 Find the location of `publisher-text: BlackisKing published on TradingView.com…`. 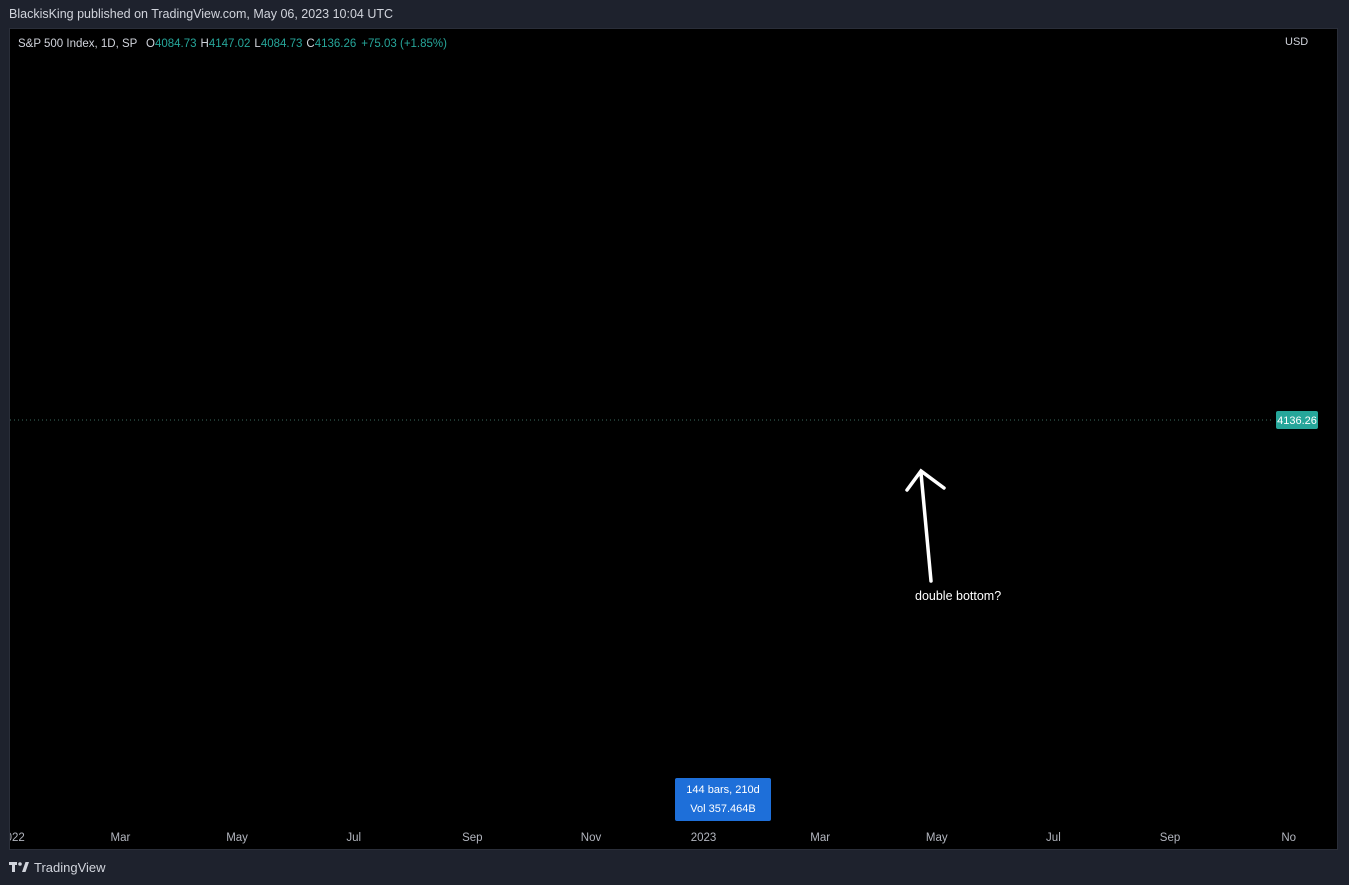

publisher-text: BlackisKing published on TradingView.com… is located at coordinates (201, 14).